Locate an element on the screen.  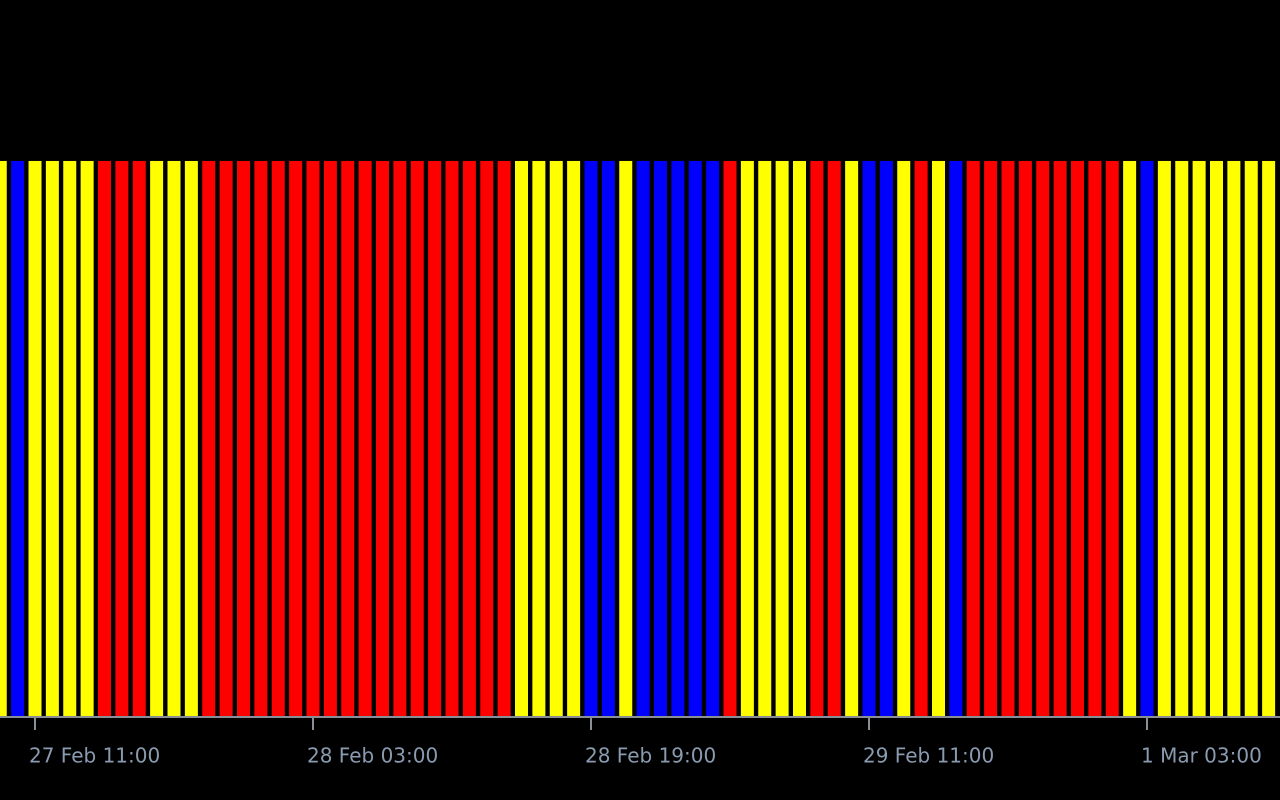
x-tick-label: 1 Mar 03:00 is located at coordinates (1201, 756).